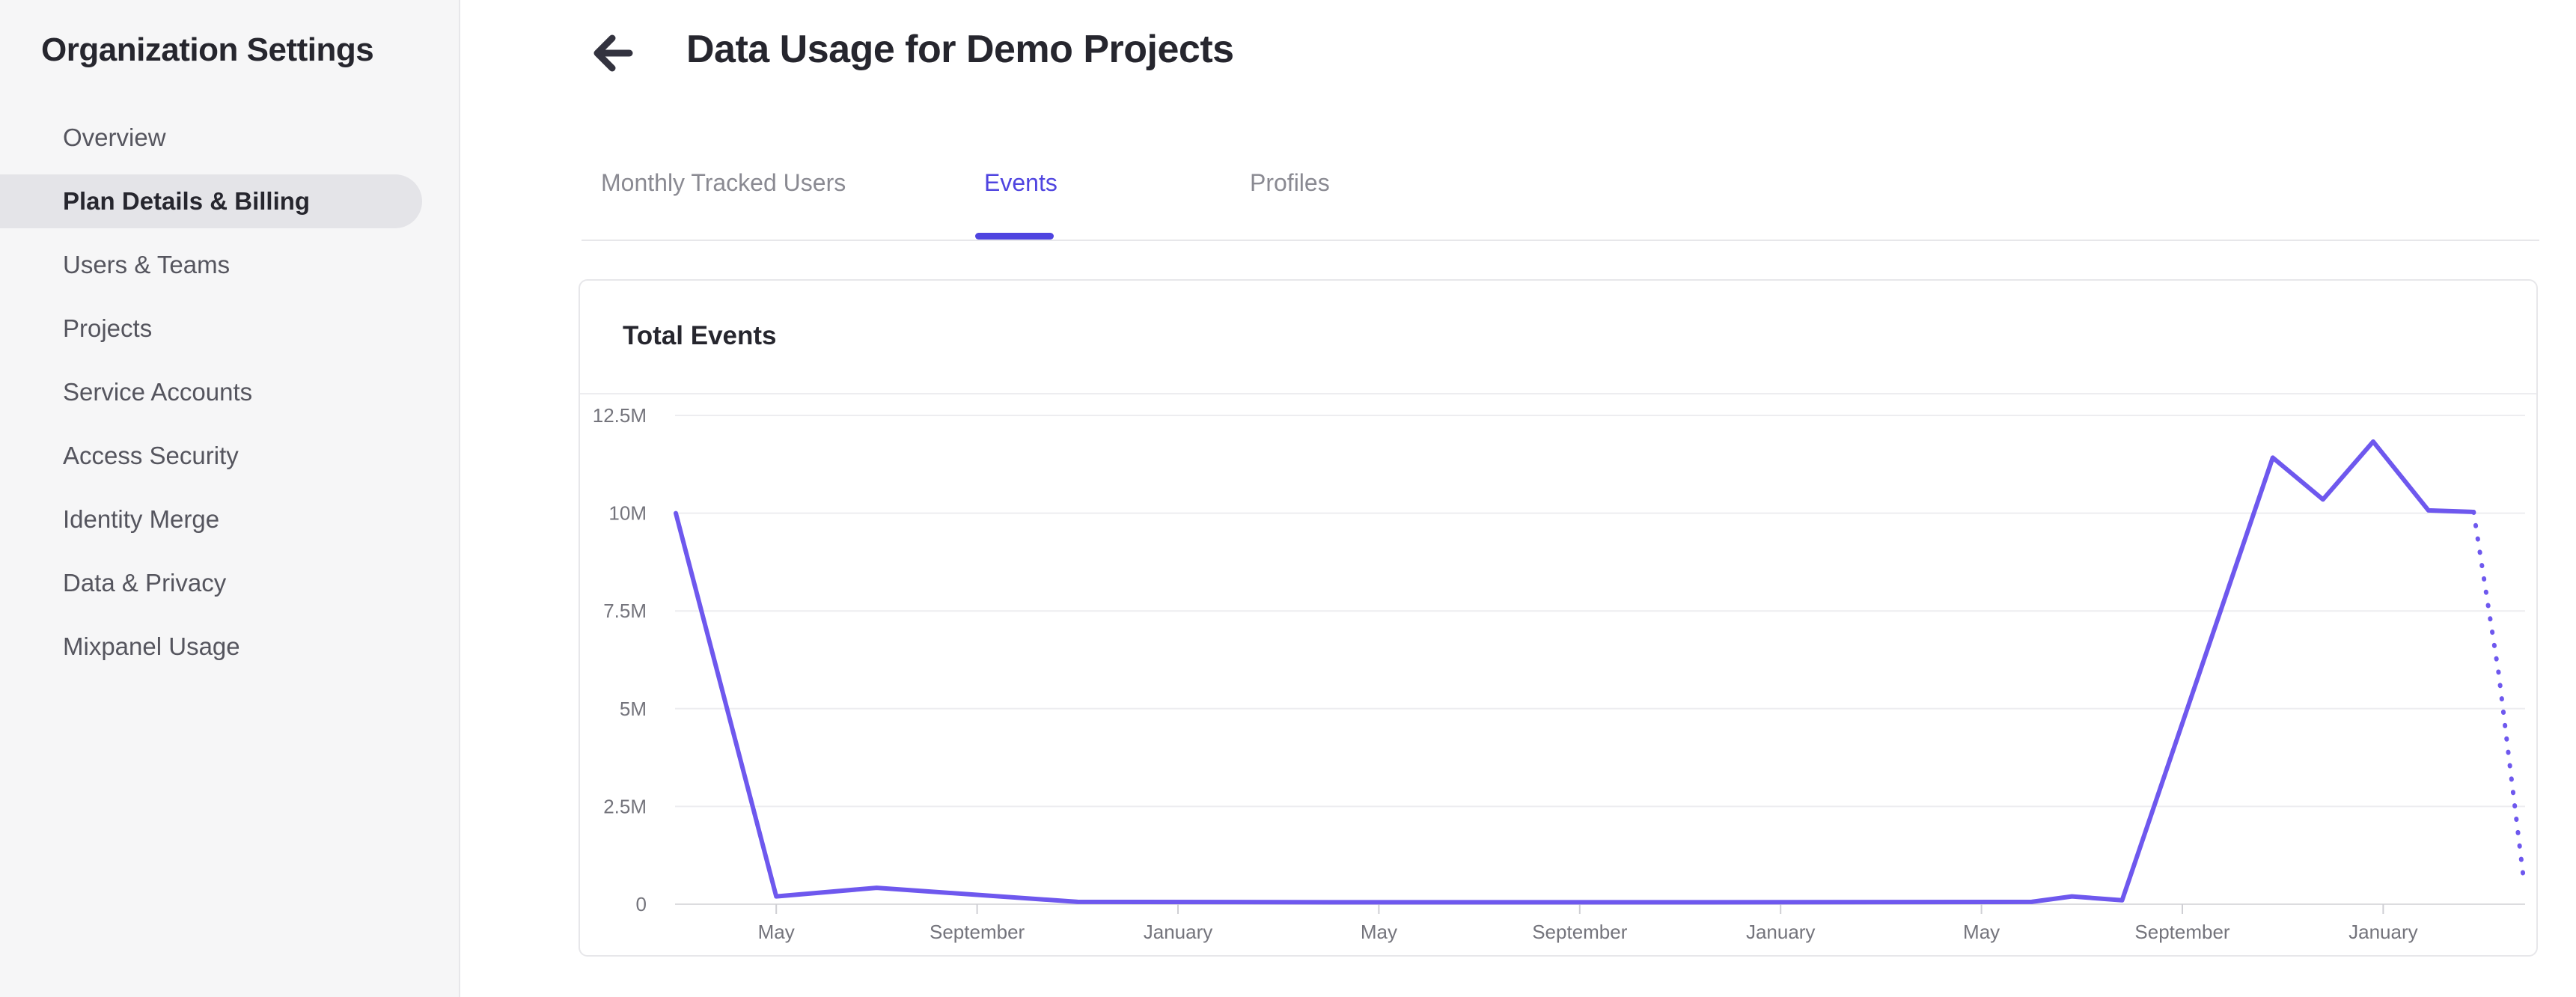 The height and width of the screenshot is (997, 2576). What do you see at coordinates (115, 137) in the screenshot?
I see `sidebar-item-label: Overview` at bounding box center [115, 137].